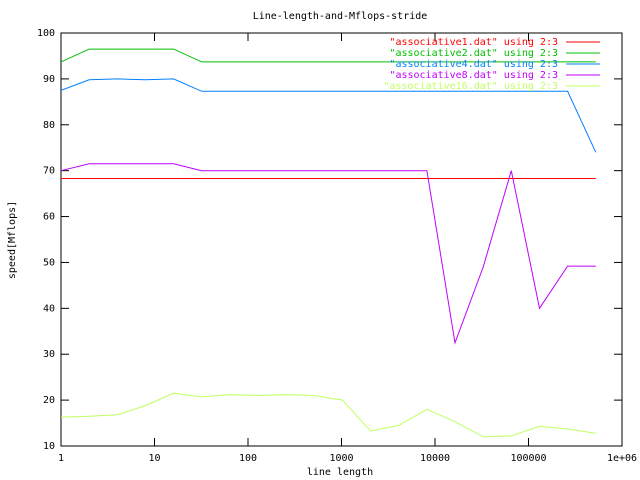  I want to click on y-tick-label: 90, so click(49, 79).